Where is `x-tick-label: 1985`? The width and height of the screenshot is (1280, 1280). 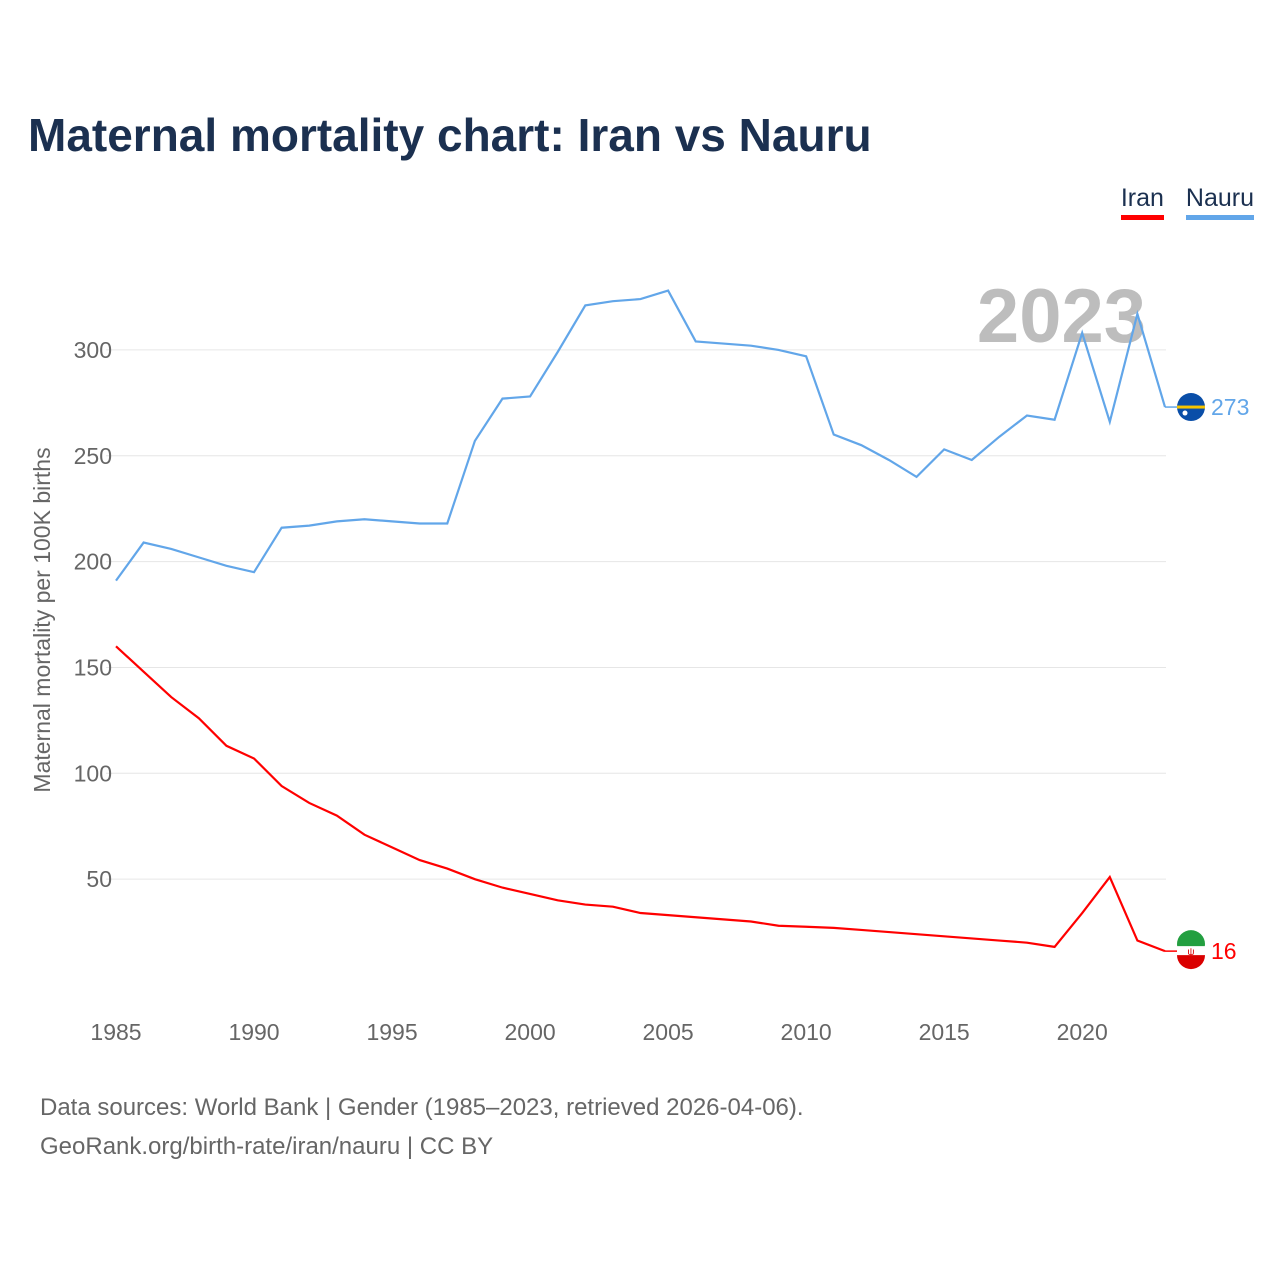 x-tick-label: 1985 is located at coordinates (115, 1032).